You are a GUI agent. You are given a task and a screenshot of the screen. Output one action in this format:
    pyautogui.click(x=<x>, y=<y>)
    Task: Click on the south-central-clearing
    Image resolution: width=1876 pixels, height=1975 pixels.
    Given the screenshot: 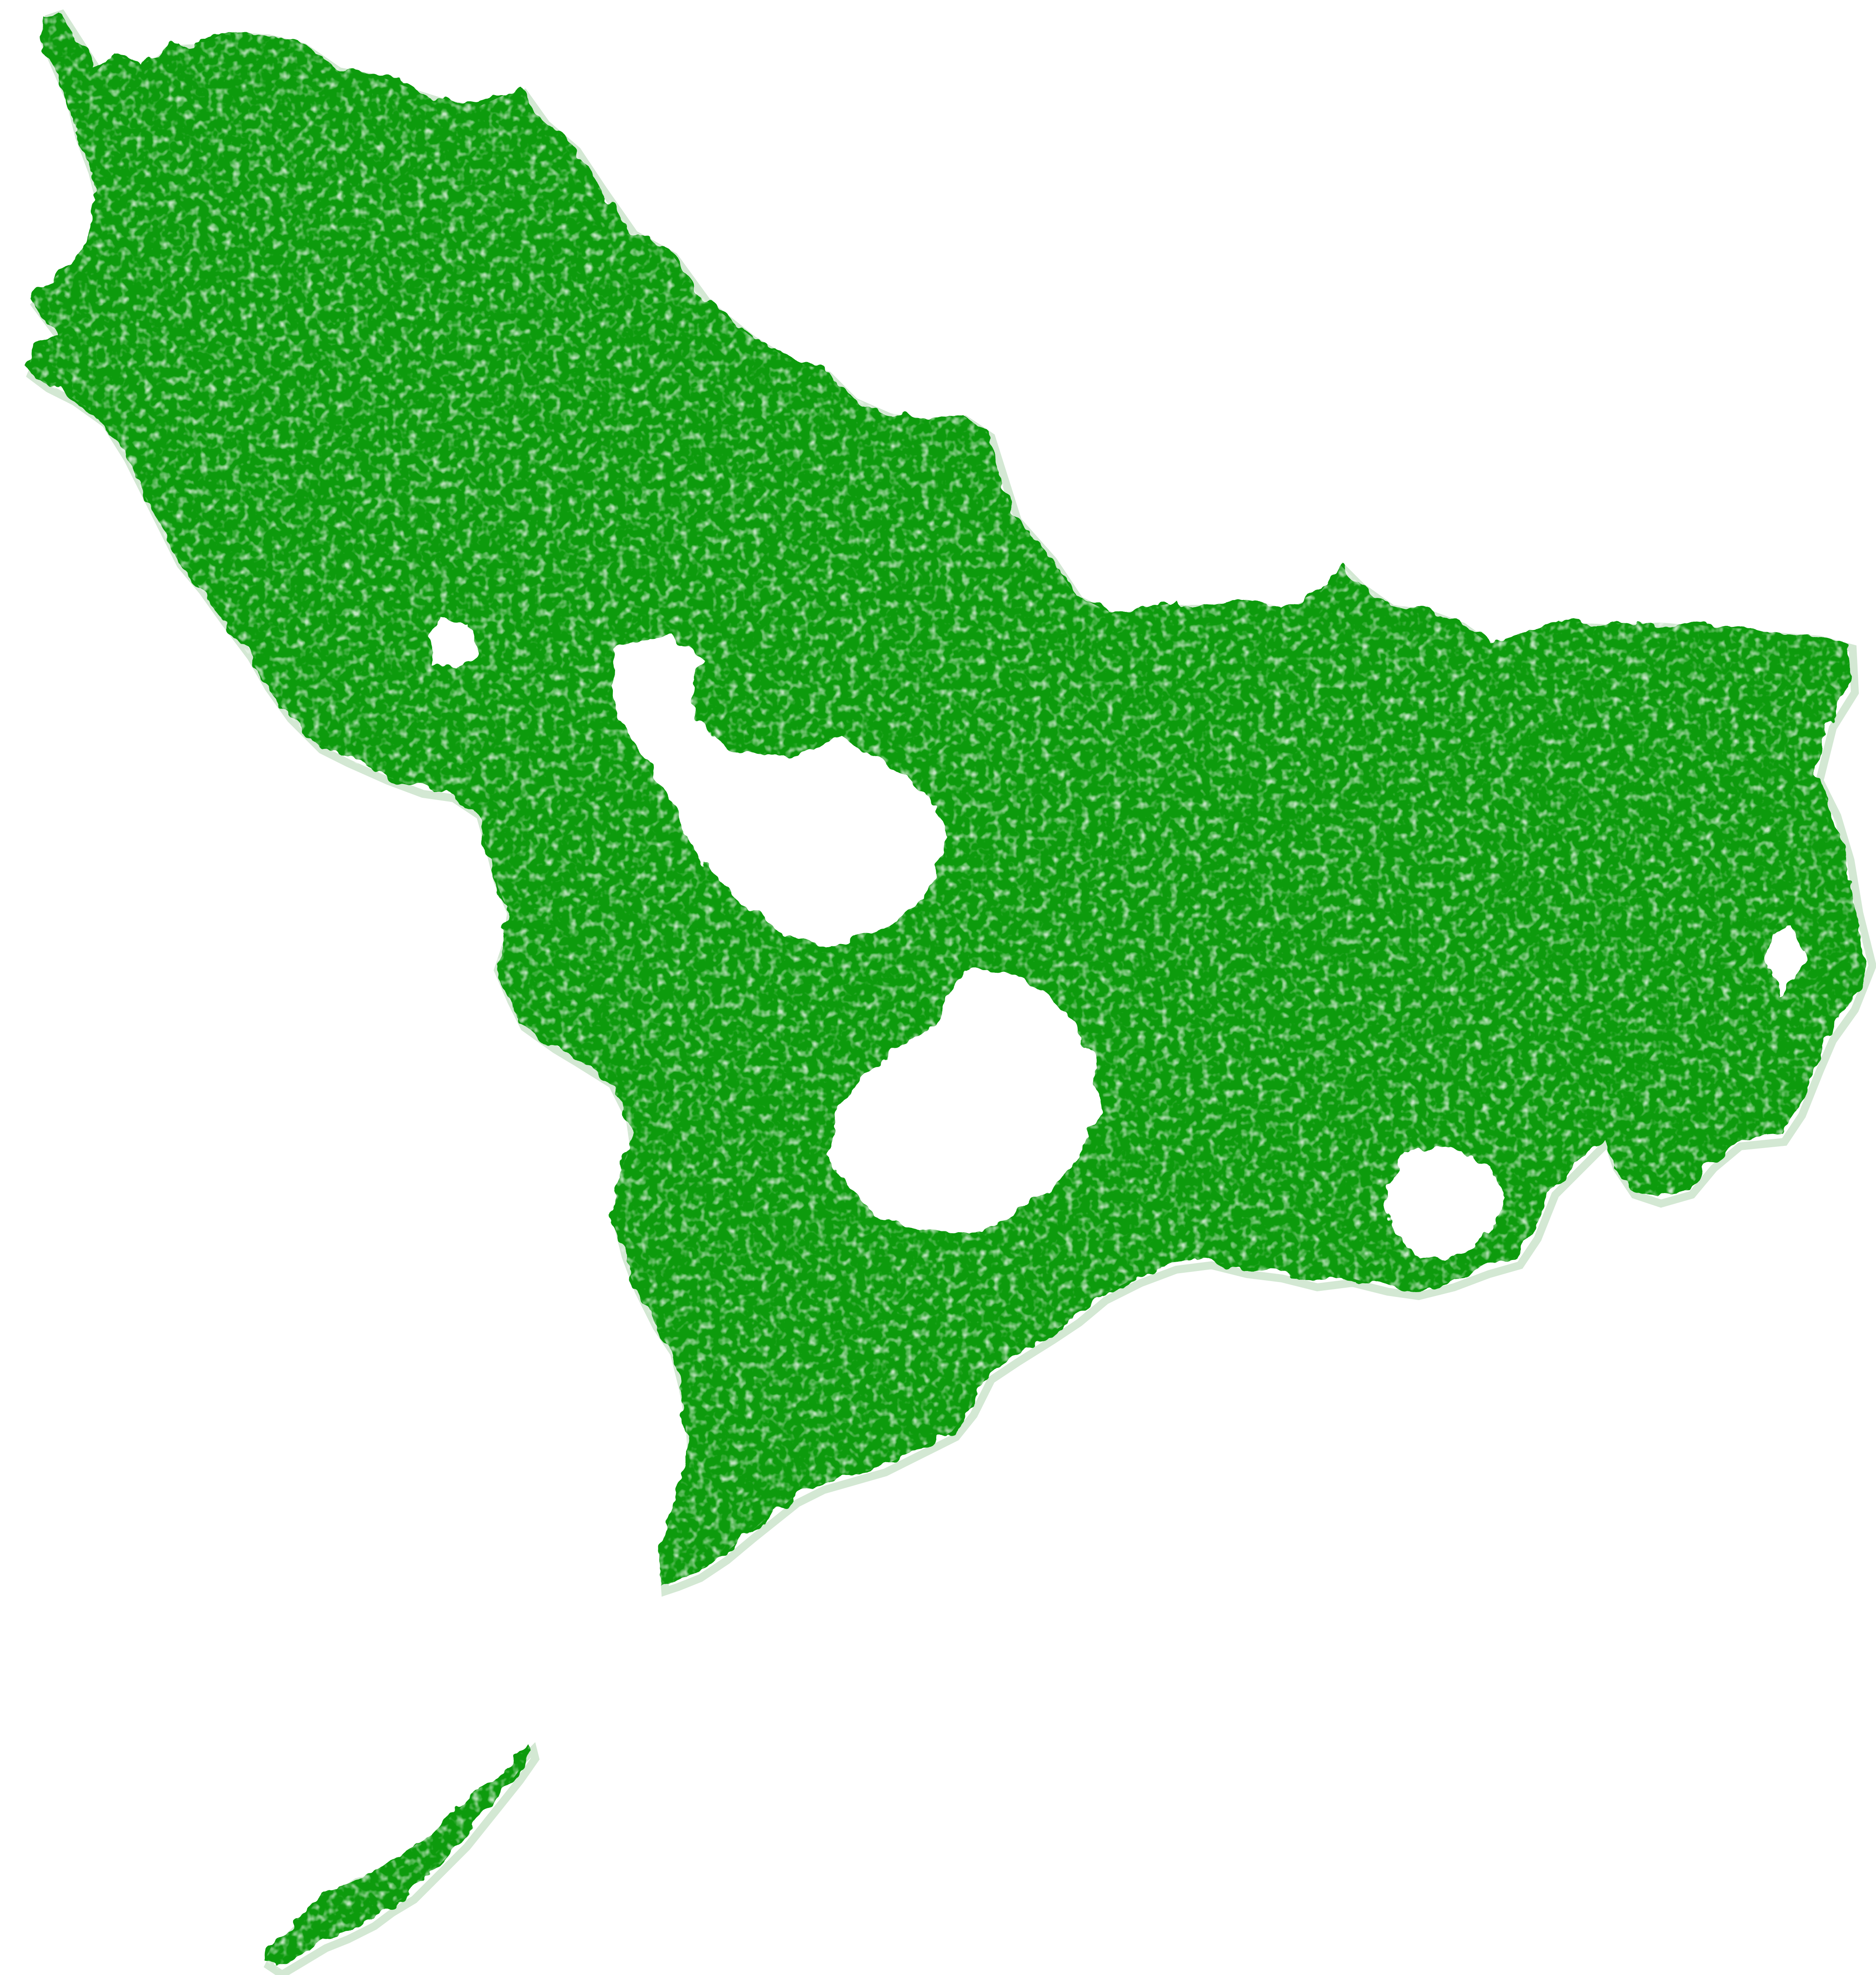 What is the action you would take?
    pyautogui.click(x=964, y=1101)
    